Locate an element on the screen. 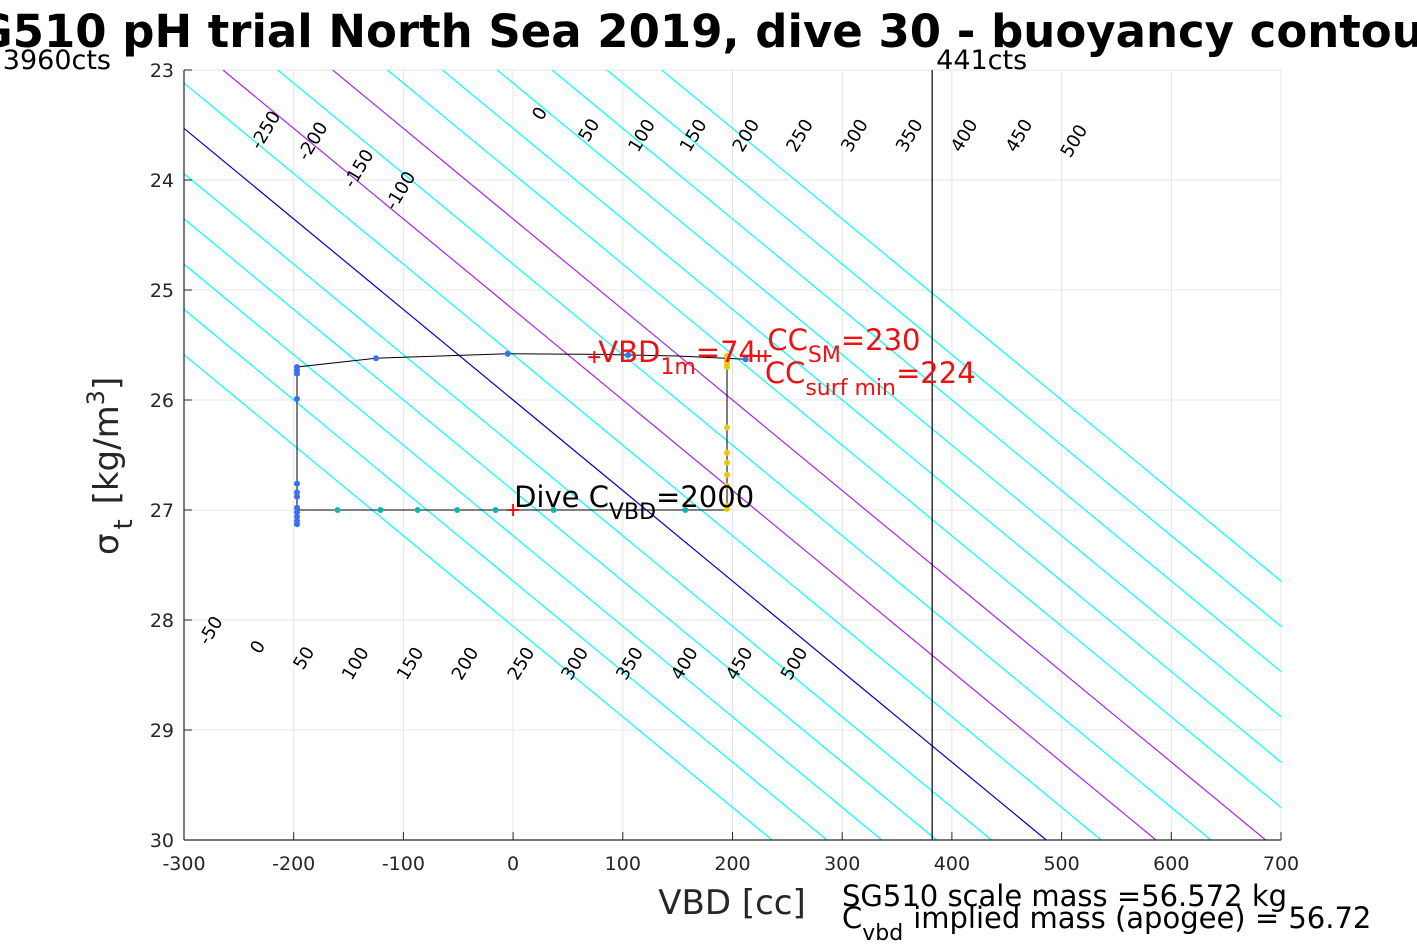 This screenshot has width=1417, height=945. y-tick-label: 23 is located at coordinates (162, 71).